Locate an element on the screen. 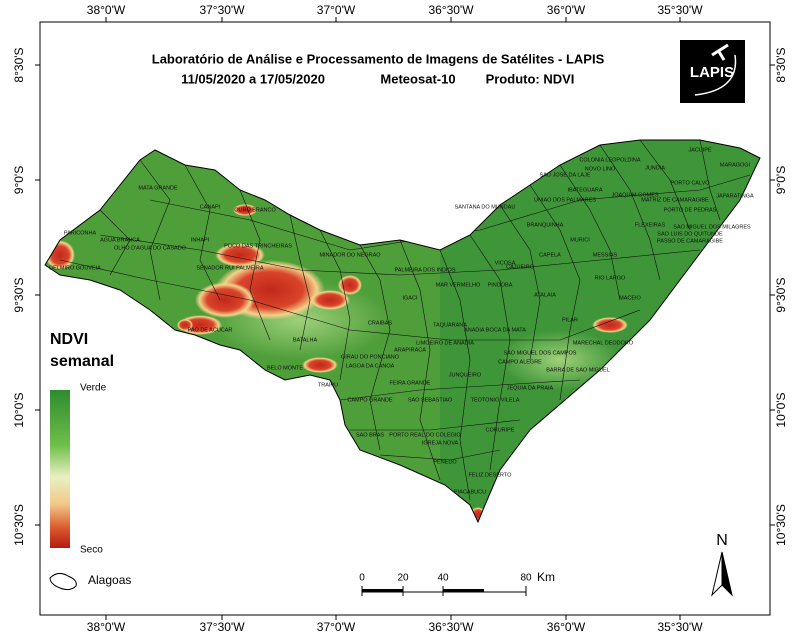 The image size is (800, 638). municipality-label: FELIZ DESERTO is located at coordinates (491, 475).